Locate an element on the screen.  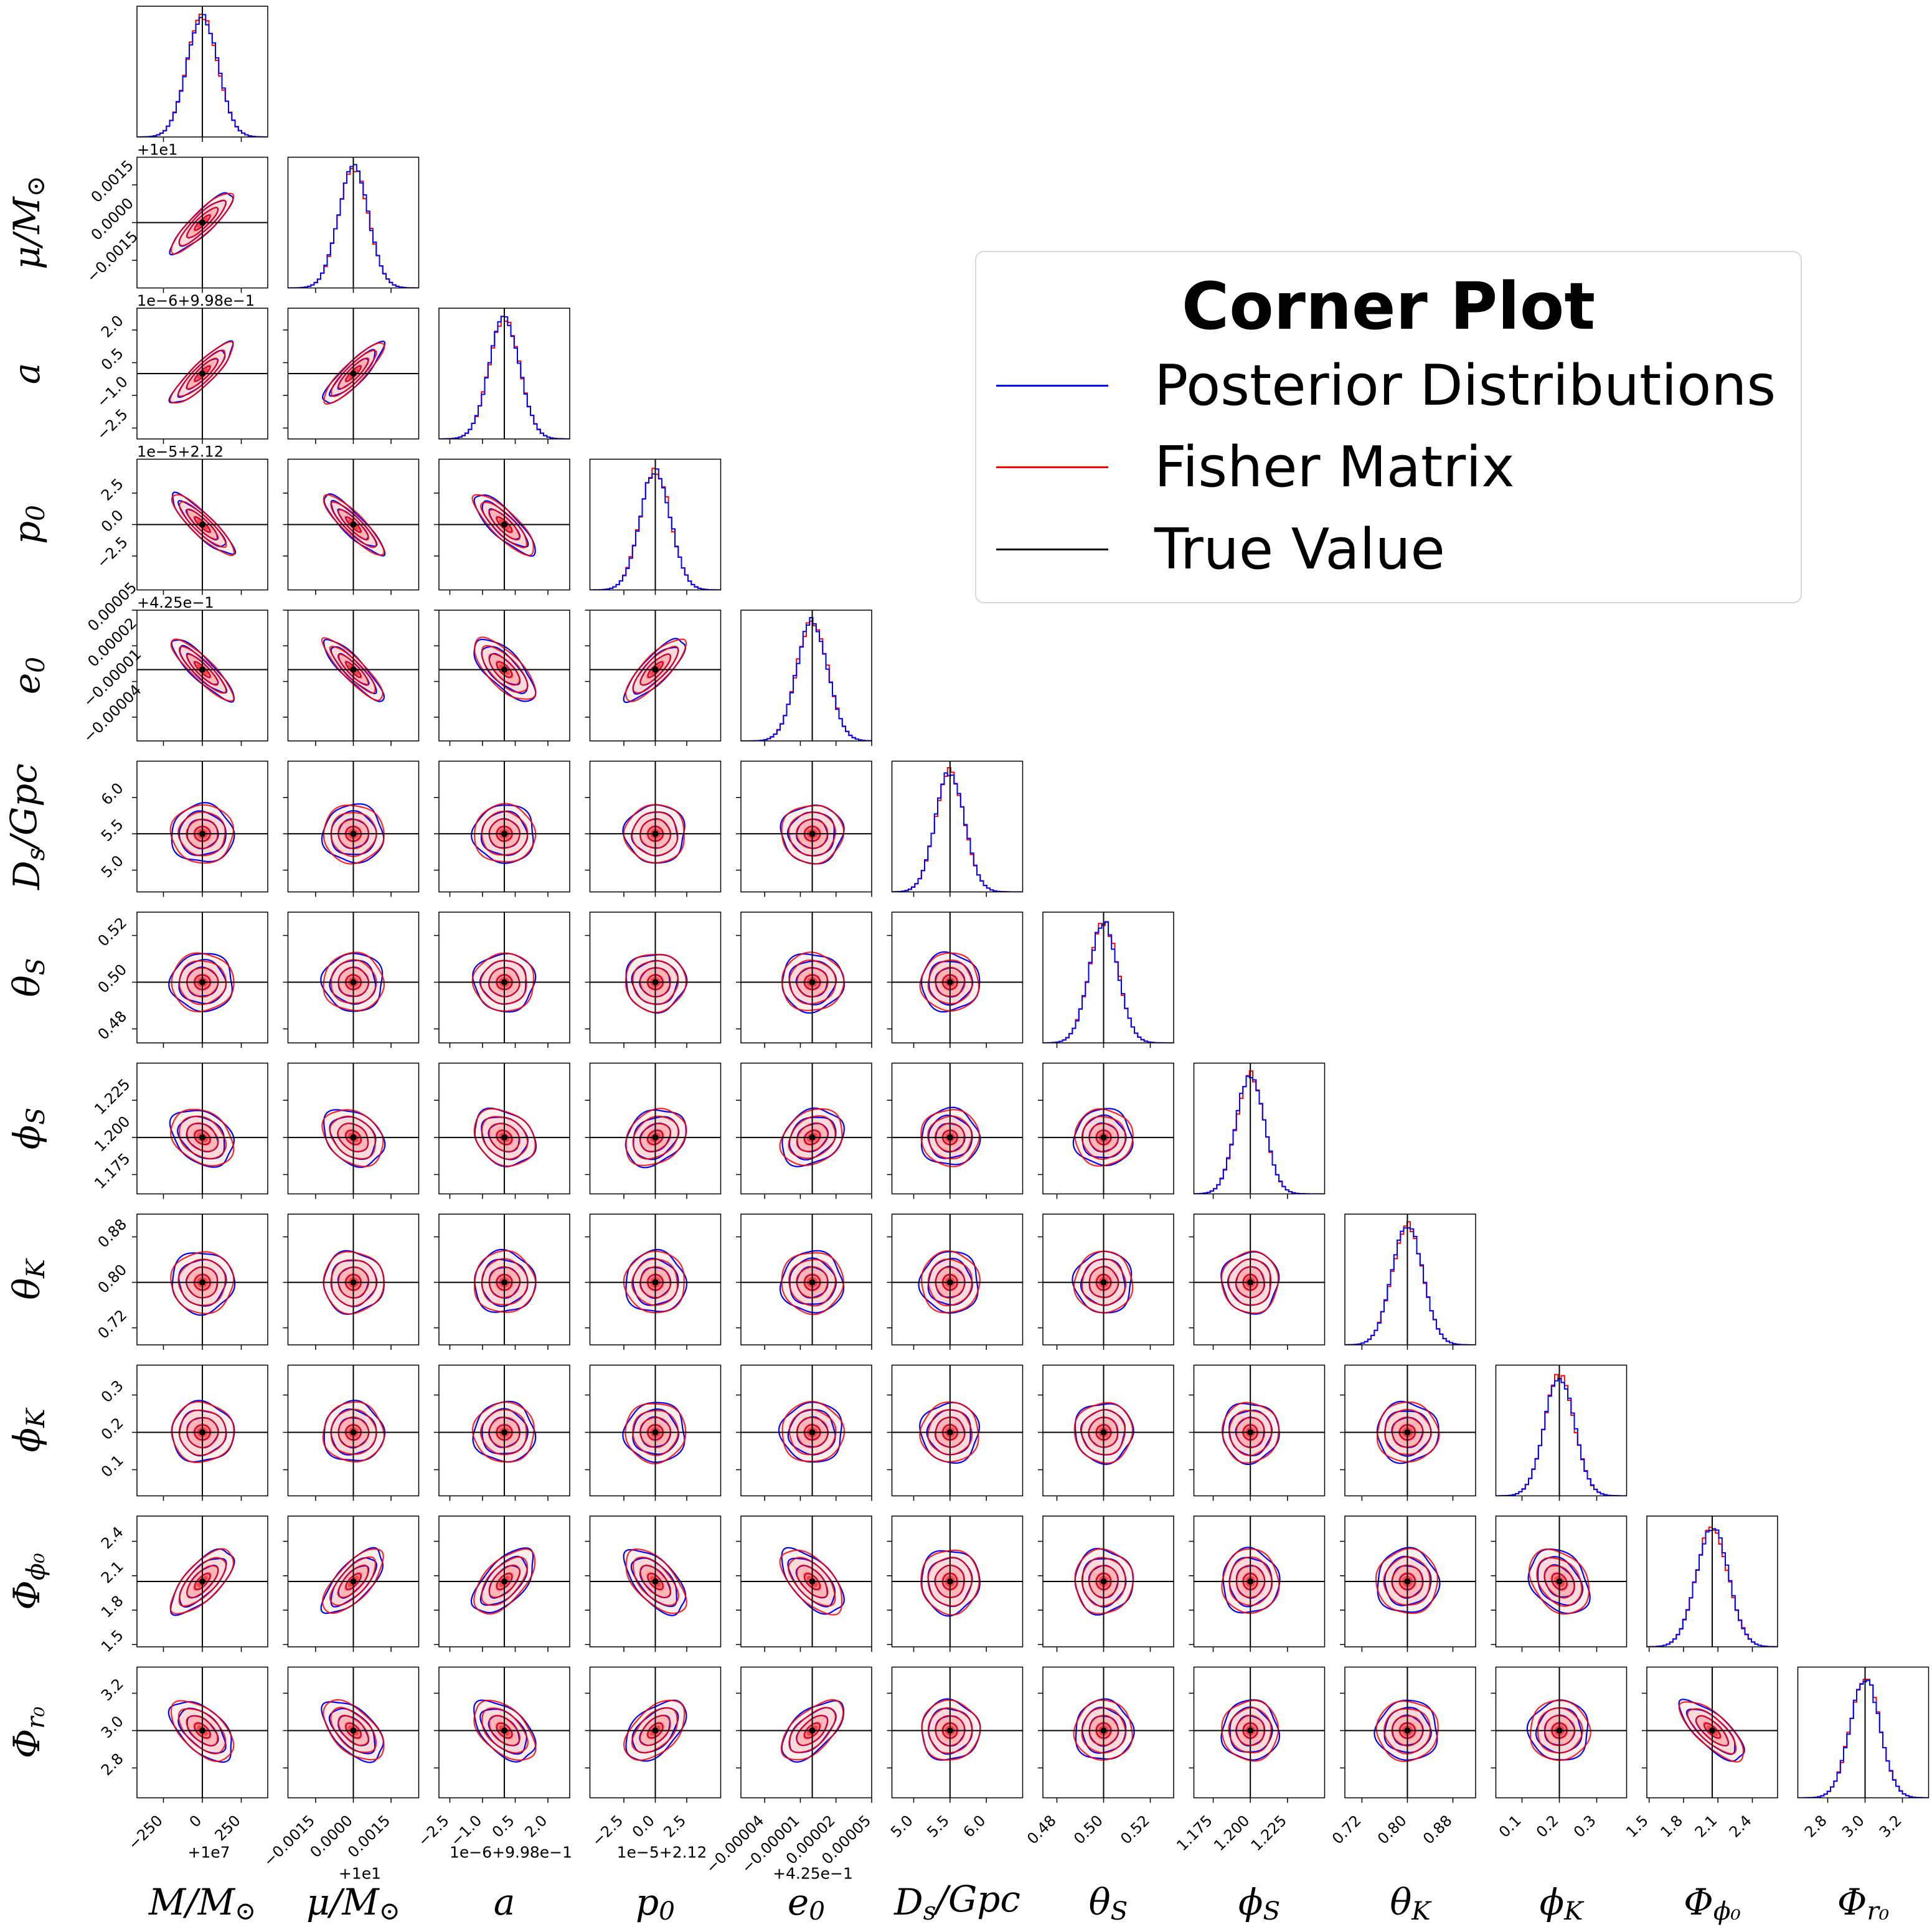
x-tick-label: 0.88 is located at coordinates (1438, 1830).